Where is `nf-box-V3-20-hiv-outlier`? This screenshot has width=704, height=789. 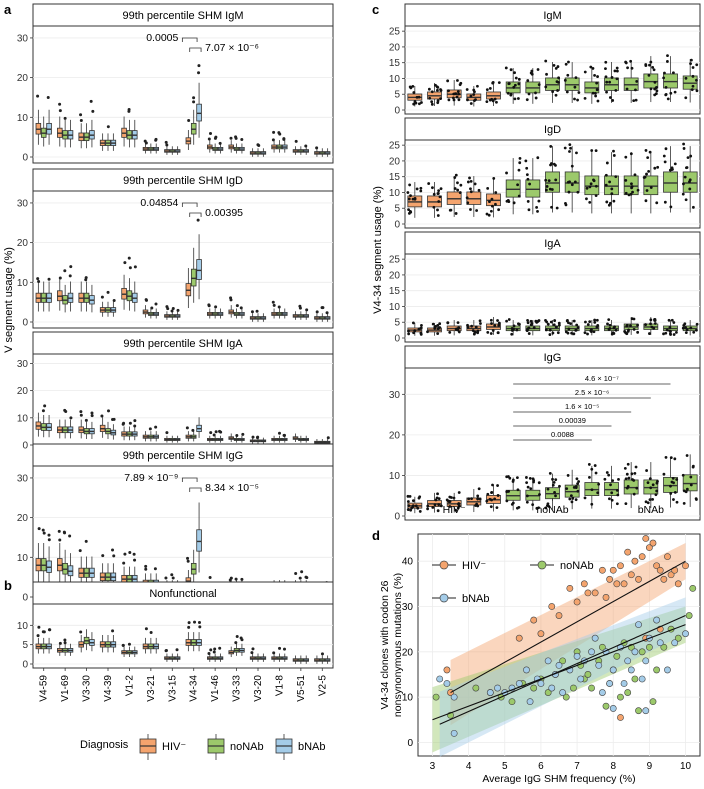
nf-box-V3-20-hiv-outlier is located at coordinates (252, 653).